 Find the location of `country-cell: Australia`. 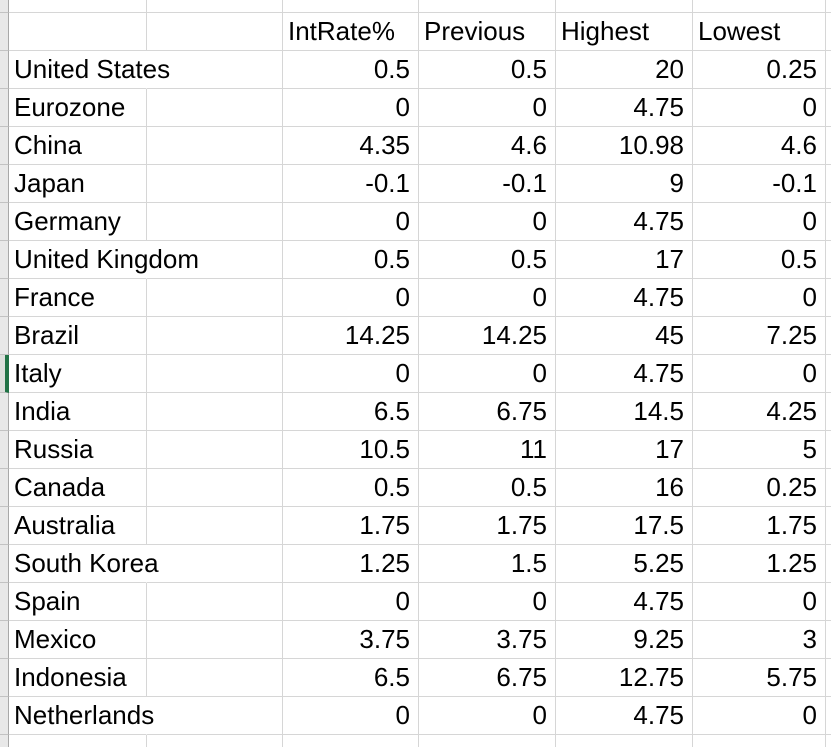

country-cell: Australia is located at coordinates (78, 526).